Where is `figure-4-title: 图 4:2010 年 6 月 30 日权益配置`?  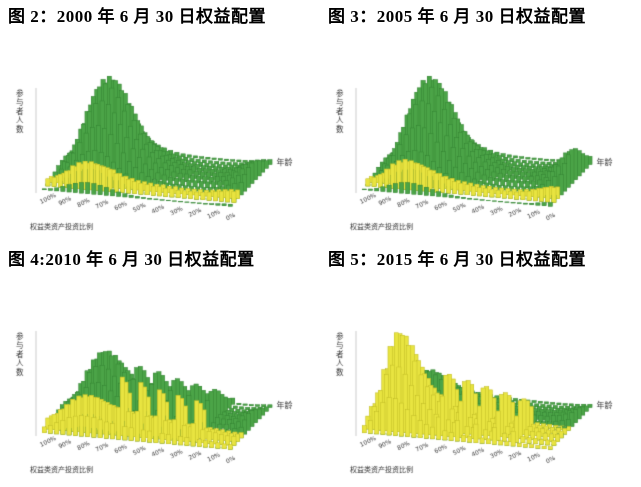
figure-4-title: 图 4:2010 年 6 月 30 日权益配置 is located at coordinates (131, 259).